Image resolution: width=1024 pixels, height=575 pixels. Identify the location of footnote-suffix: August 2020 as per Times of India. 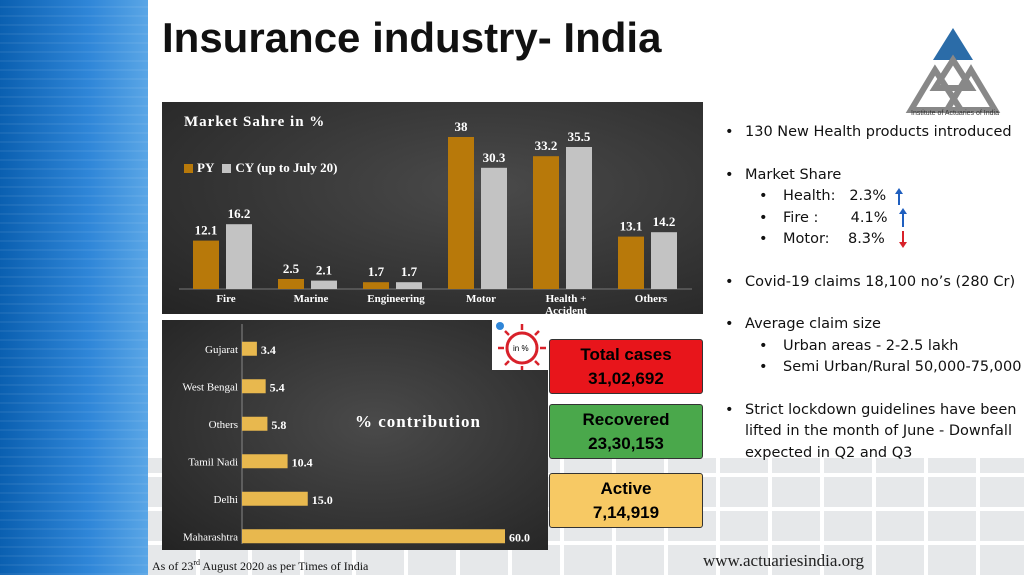
(284, 566).